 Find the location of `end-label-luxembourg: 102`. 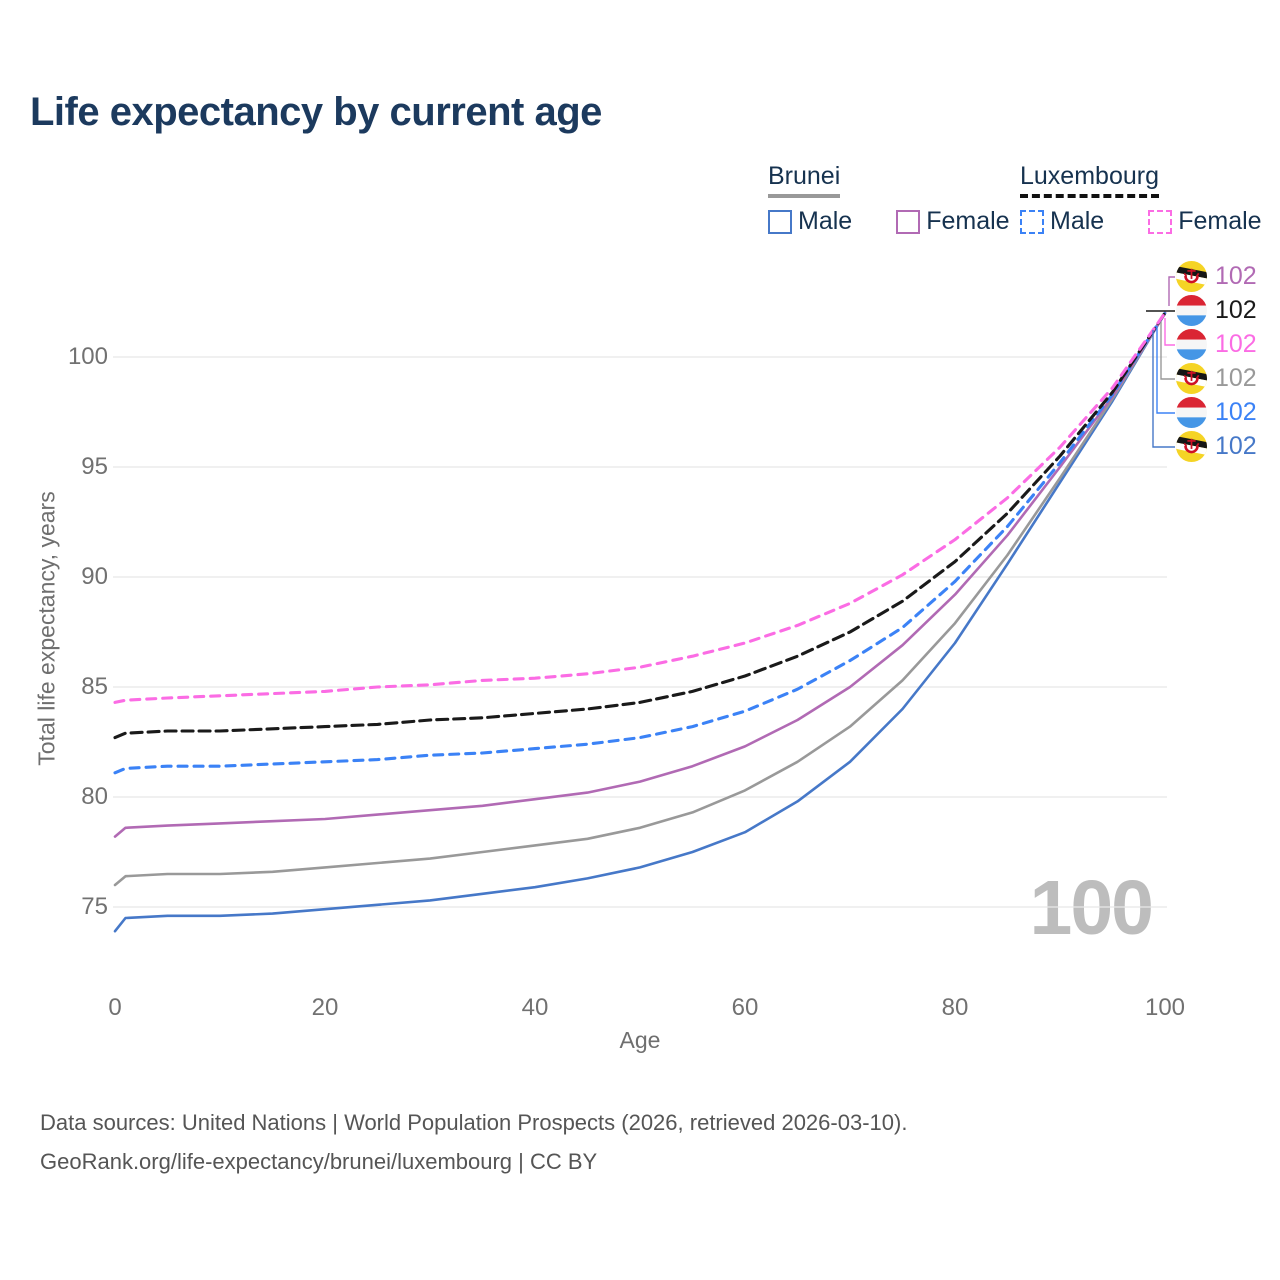

end-label-luxembourg: 102 is located at coordinates (1216, 310).